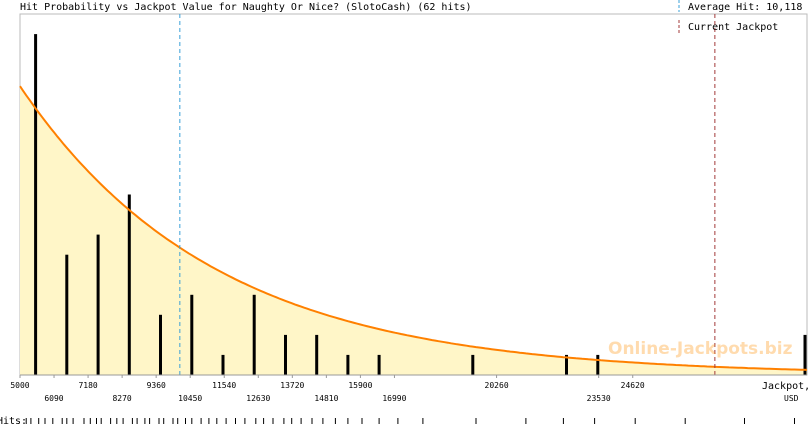 The height and width of the screenshot is (425, 810). What do you see at coordinates (599, 398) in the screenshot?
I see `x-tick-label: 23530` at bounding box center [599, 398].